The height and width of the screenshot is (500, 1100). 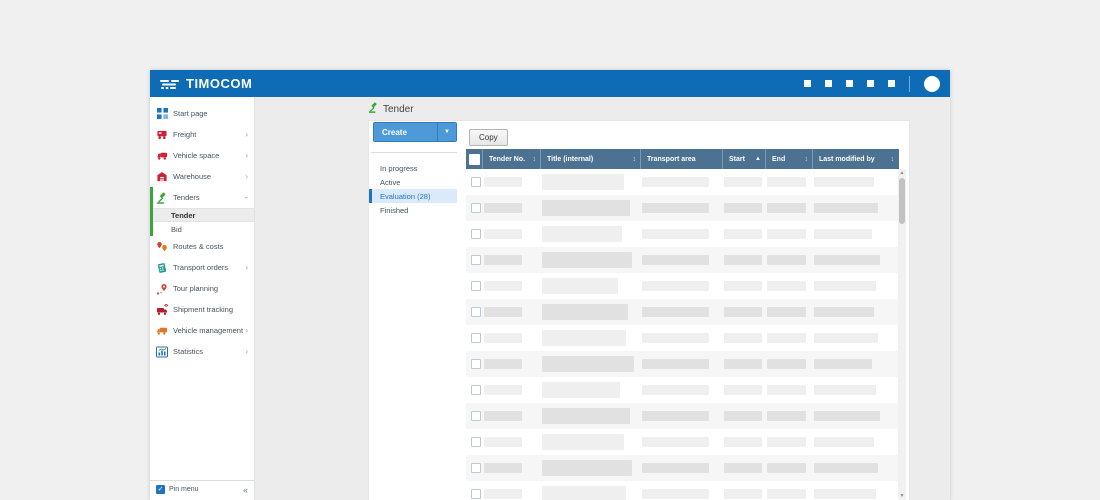 I want to click on sidebar-item-start-page: Start page, so click(x=202, y=113).